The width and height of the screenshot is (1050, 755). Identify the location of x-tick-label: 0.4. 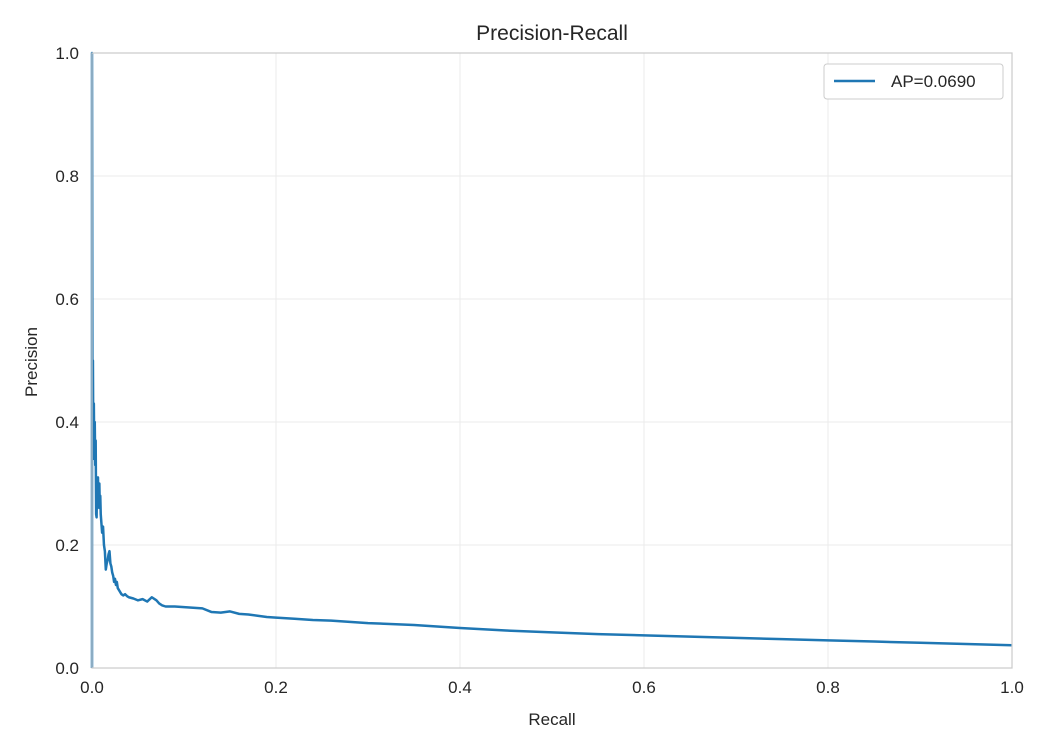
(460, 687).